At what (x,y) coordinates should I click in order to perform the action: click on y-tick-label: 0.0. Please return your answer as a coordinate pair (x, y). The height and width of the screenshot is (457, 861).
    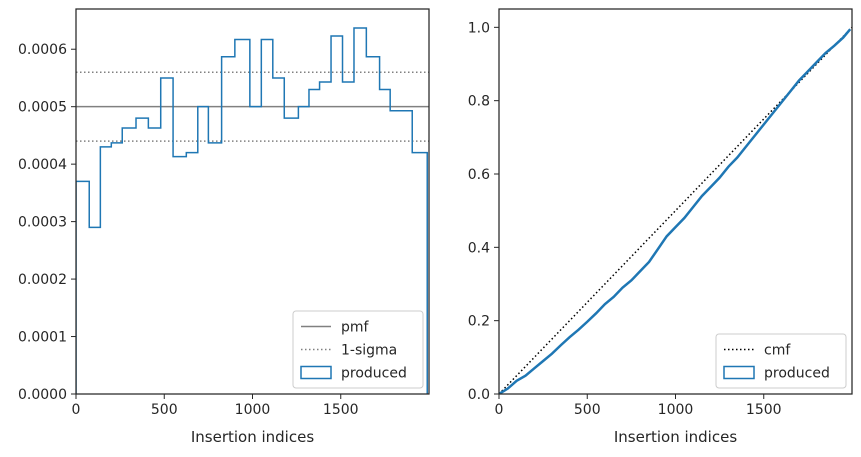
    Looking at the image, I should click on (479, 395).